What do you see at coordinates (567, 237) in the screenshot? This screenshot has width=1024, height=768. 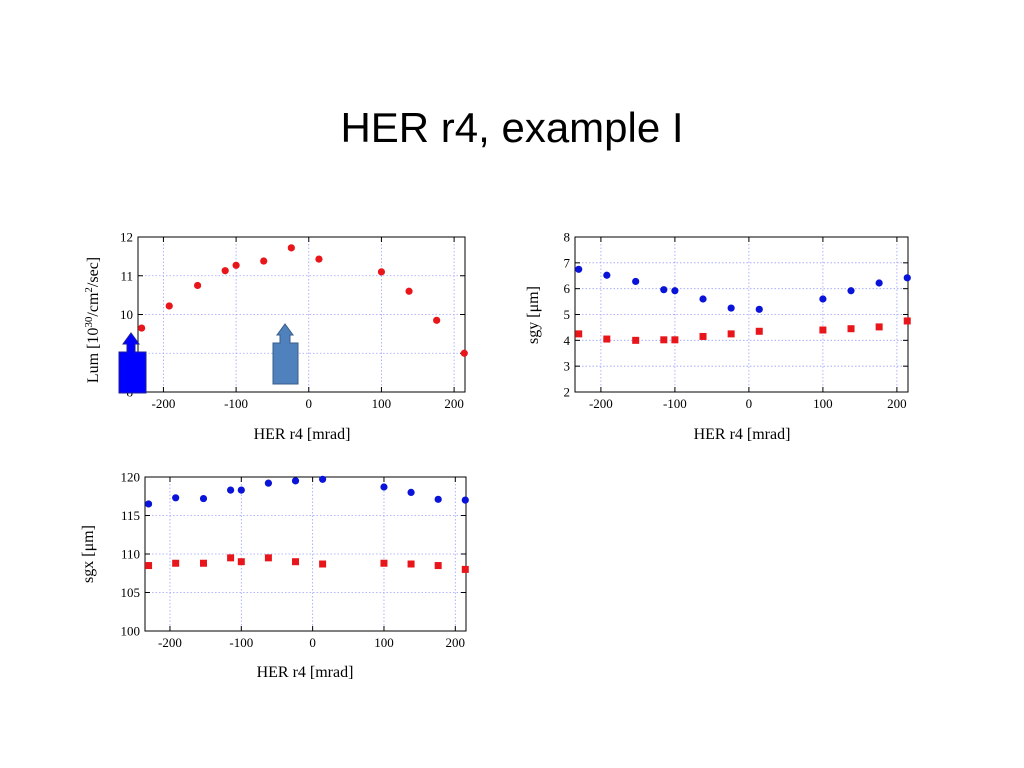 I see `y-tick-label: 8` at bounding box center [567, 237].